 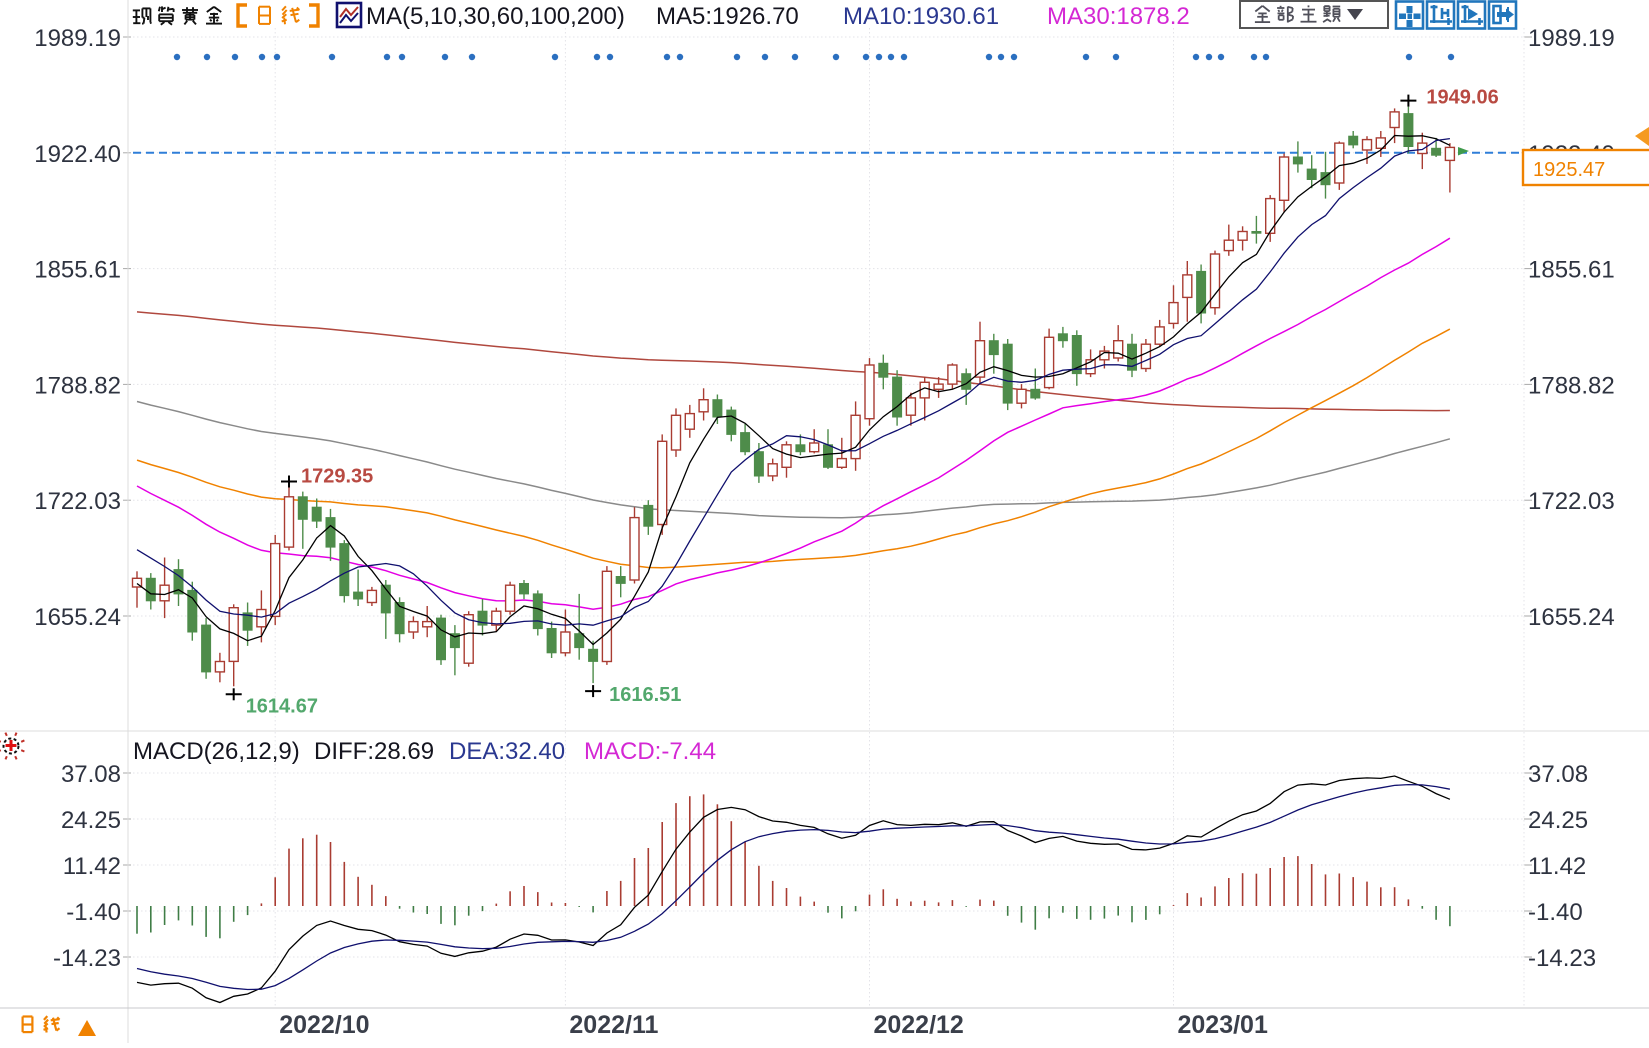 I want to click on svg-text: MA(5,10,30,60,100,200), so click(x=495, y=16).